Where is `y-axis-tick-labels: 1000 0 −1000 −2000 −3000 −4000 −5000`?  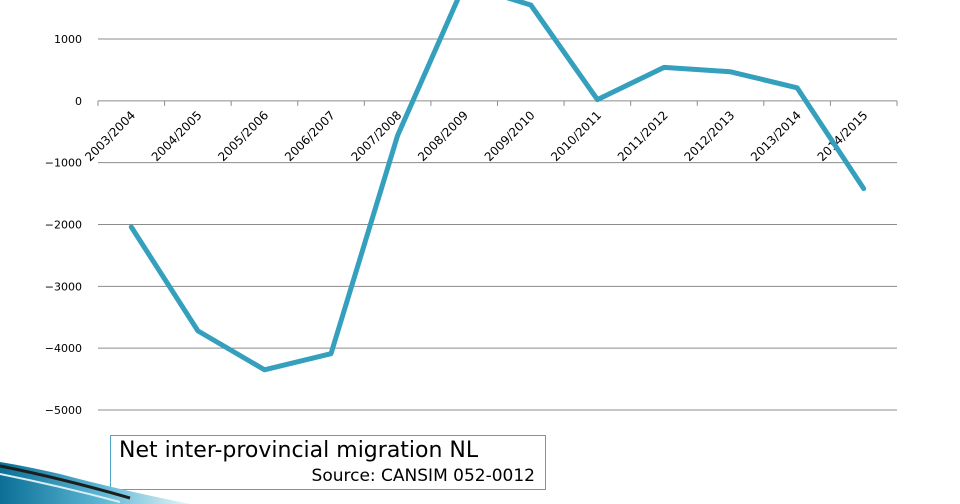
y-axis-tick-labels: 1000 0 −1000 −2000 −3000 −4000 −5000 is located at coordinates (63, 225).